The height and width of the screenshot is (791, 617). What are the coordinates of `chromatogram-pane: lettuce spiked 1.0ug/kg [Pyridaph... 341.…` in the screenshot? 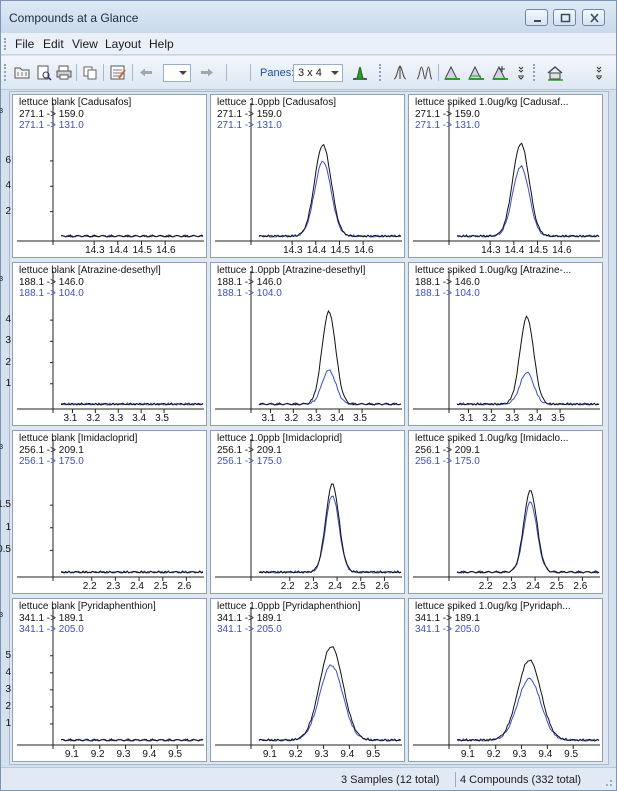 It's located at (505, 680).